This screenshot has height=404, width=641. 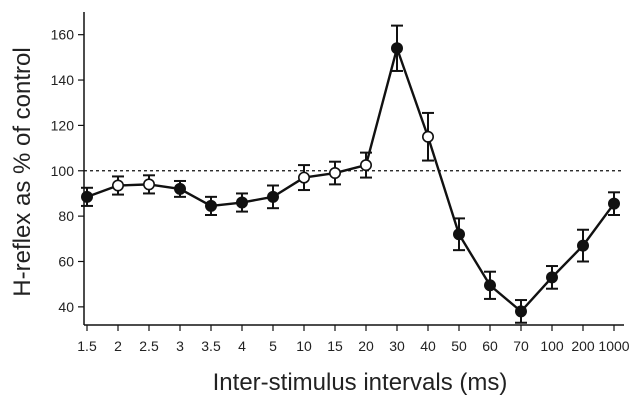 What do you see at coordinates (521, 346) in the screenshot?
I see `x-tick-label: 70` at bounding box center [521, 346].